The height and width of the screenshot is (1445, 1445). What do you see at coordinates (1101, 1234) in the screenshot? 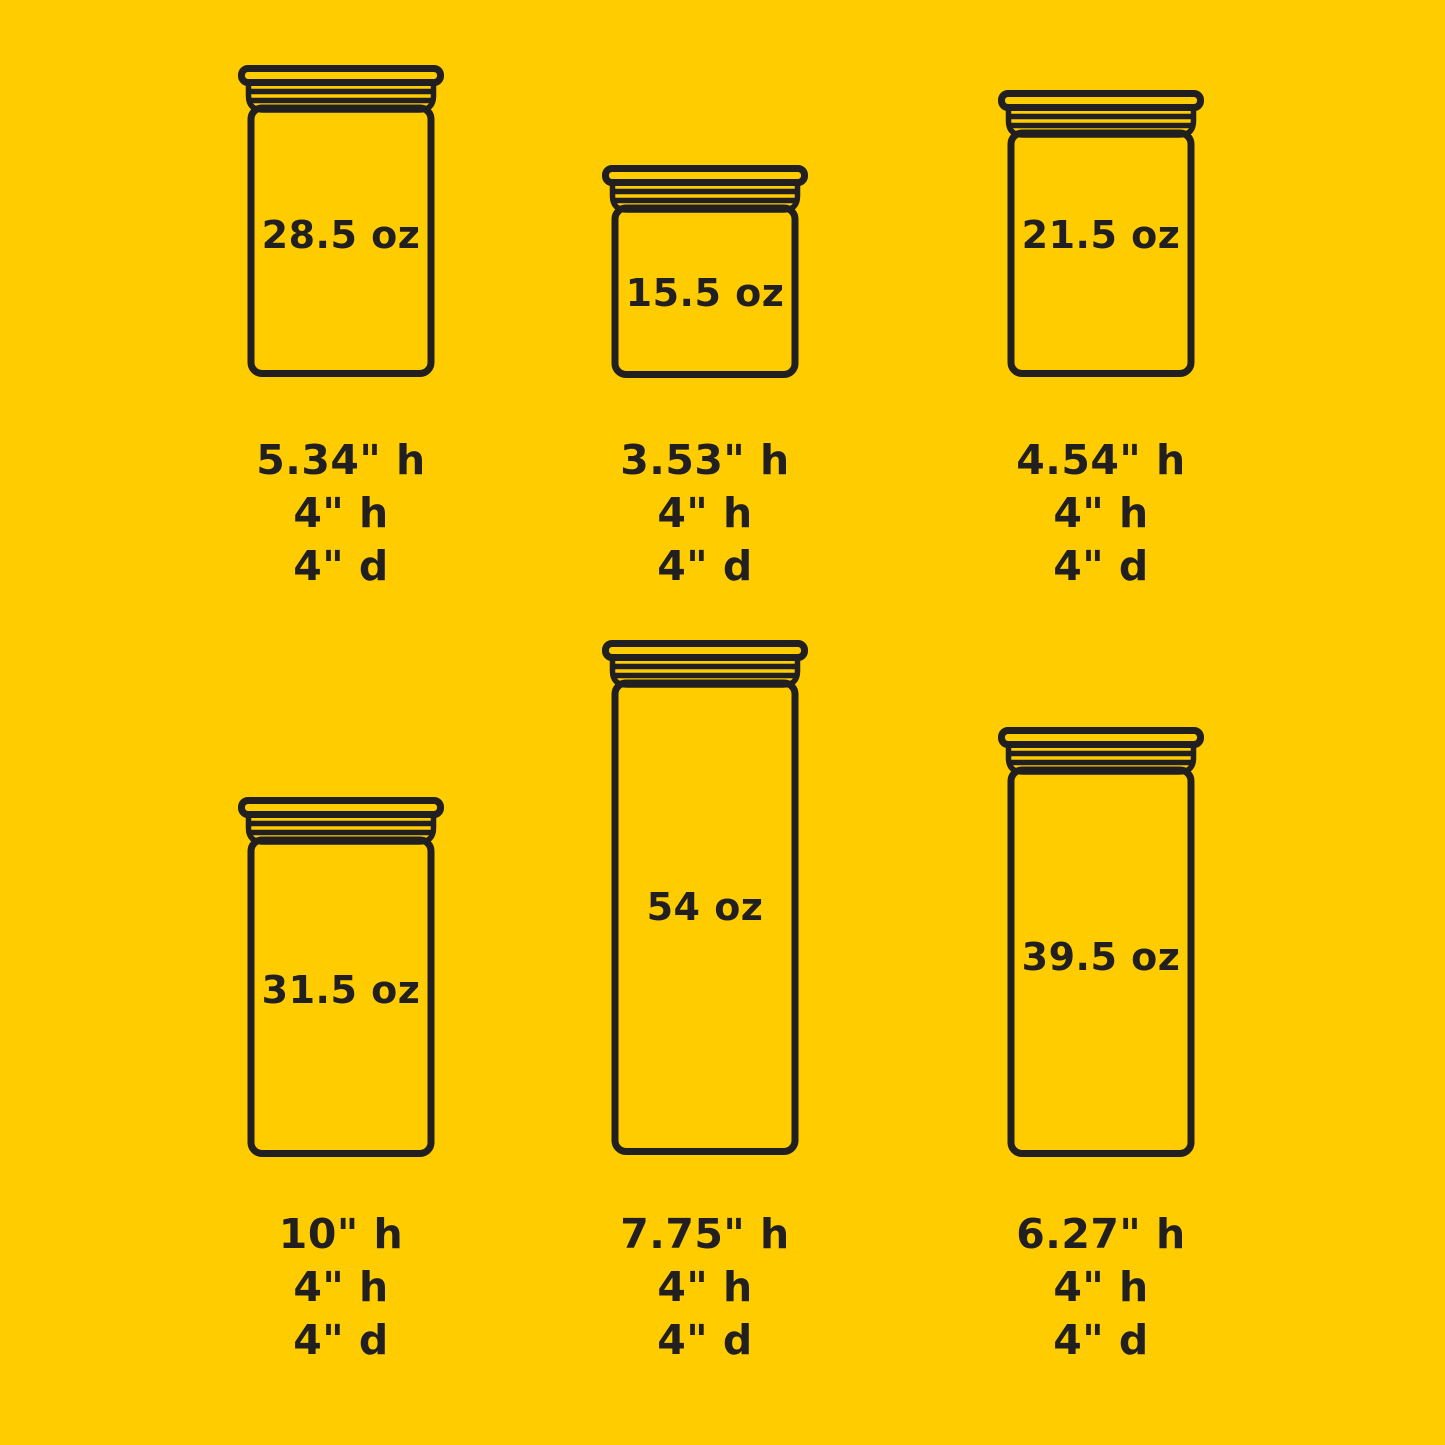
I see `dimension-line: 6.27" h` at bounding box center [1101, 1234].